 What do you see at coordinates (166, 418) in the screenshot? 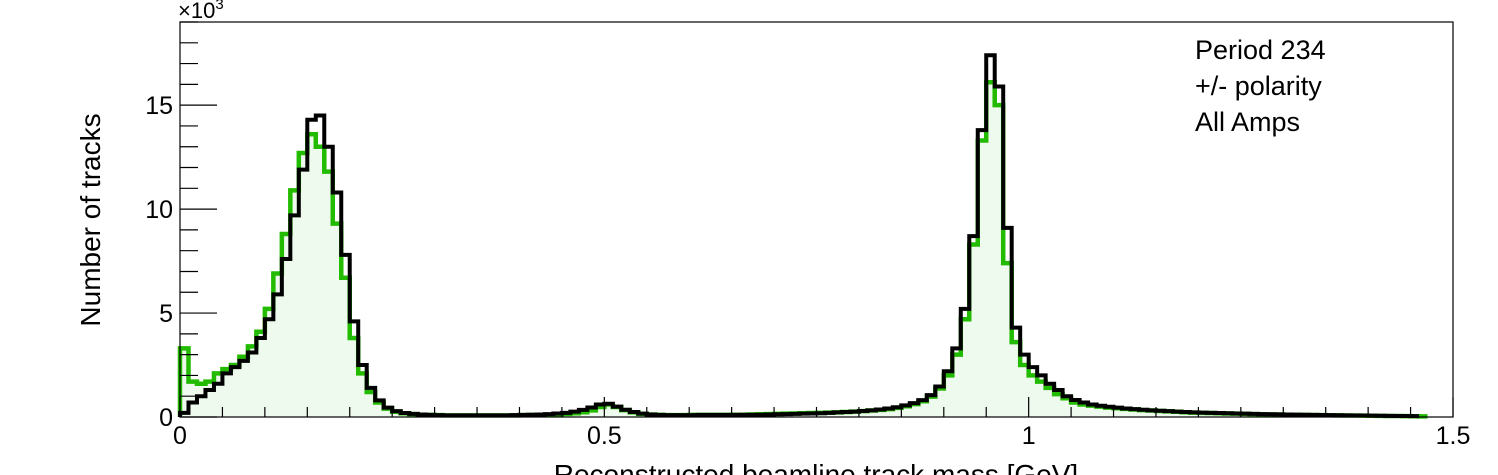
I see `y-tick-label: 0` at bounding box center [166, 418].